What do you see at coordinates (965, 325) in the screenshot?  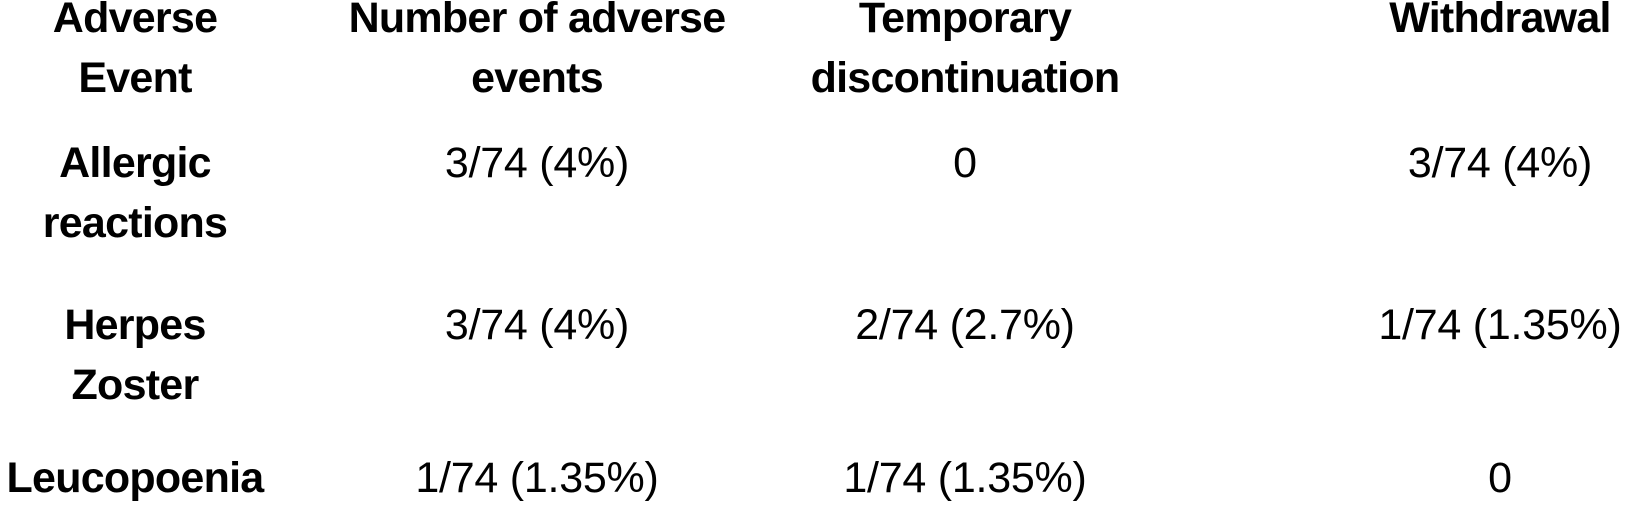 I see `cell-herpes-zoster-temporary-discontinuation: 2/74 (2.7%)` at bounding box center [965, 325].